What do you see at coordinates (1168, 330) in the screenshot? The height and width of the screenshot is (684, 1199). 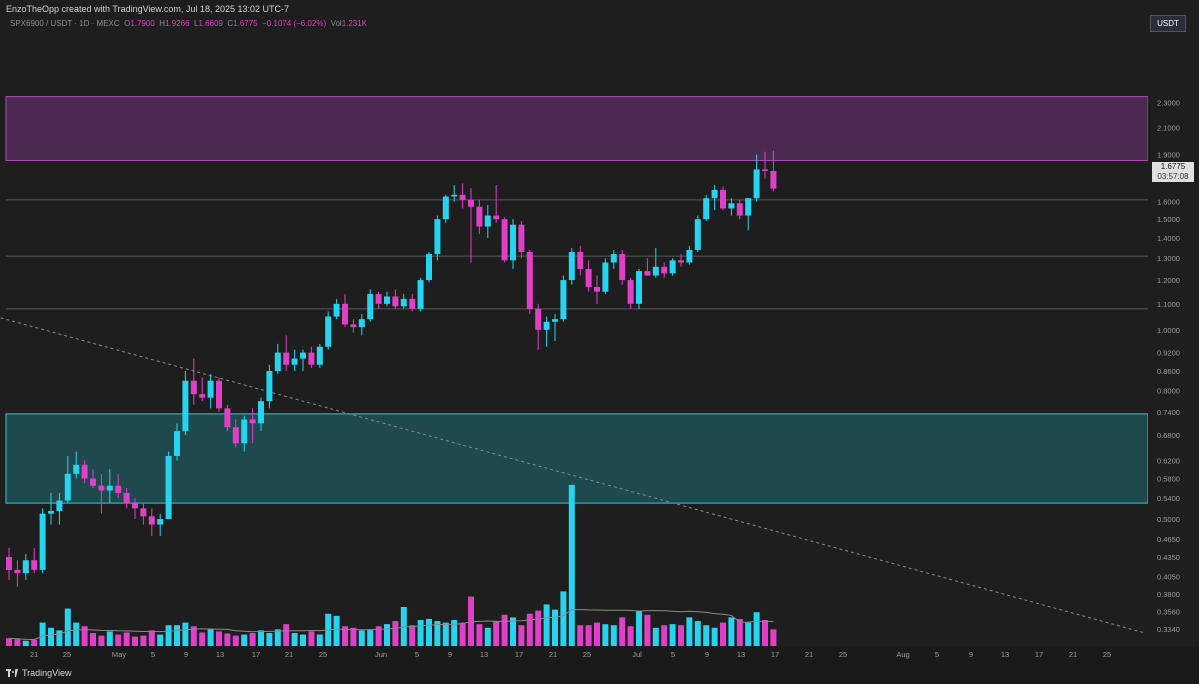 I see `y-tick-label: 1.0000` at bounding box center [1168, 330].